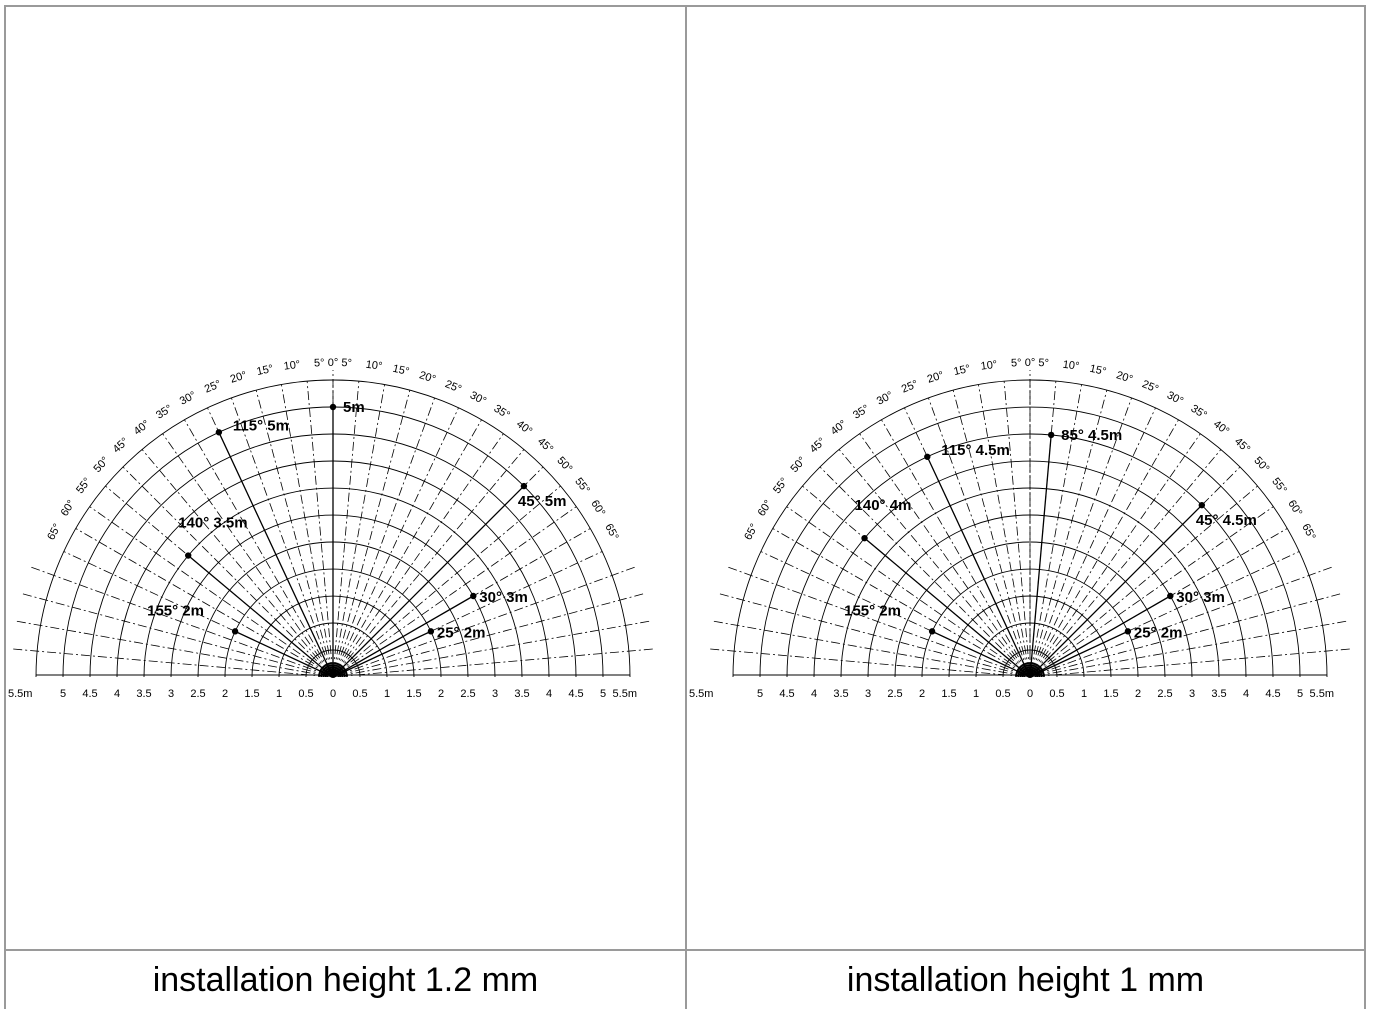 This screenshot has height=1009, width=1374. What do you see at coordinates (1272, 694) in the screenshot?
I see `axis-tick-label: 4.5` at bounding box center [1272, 694].